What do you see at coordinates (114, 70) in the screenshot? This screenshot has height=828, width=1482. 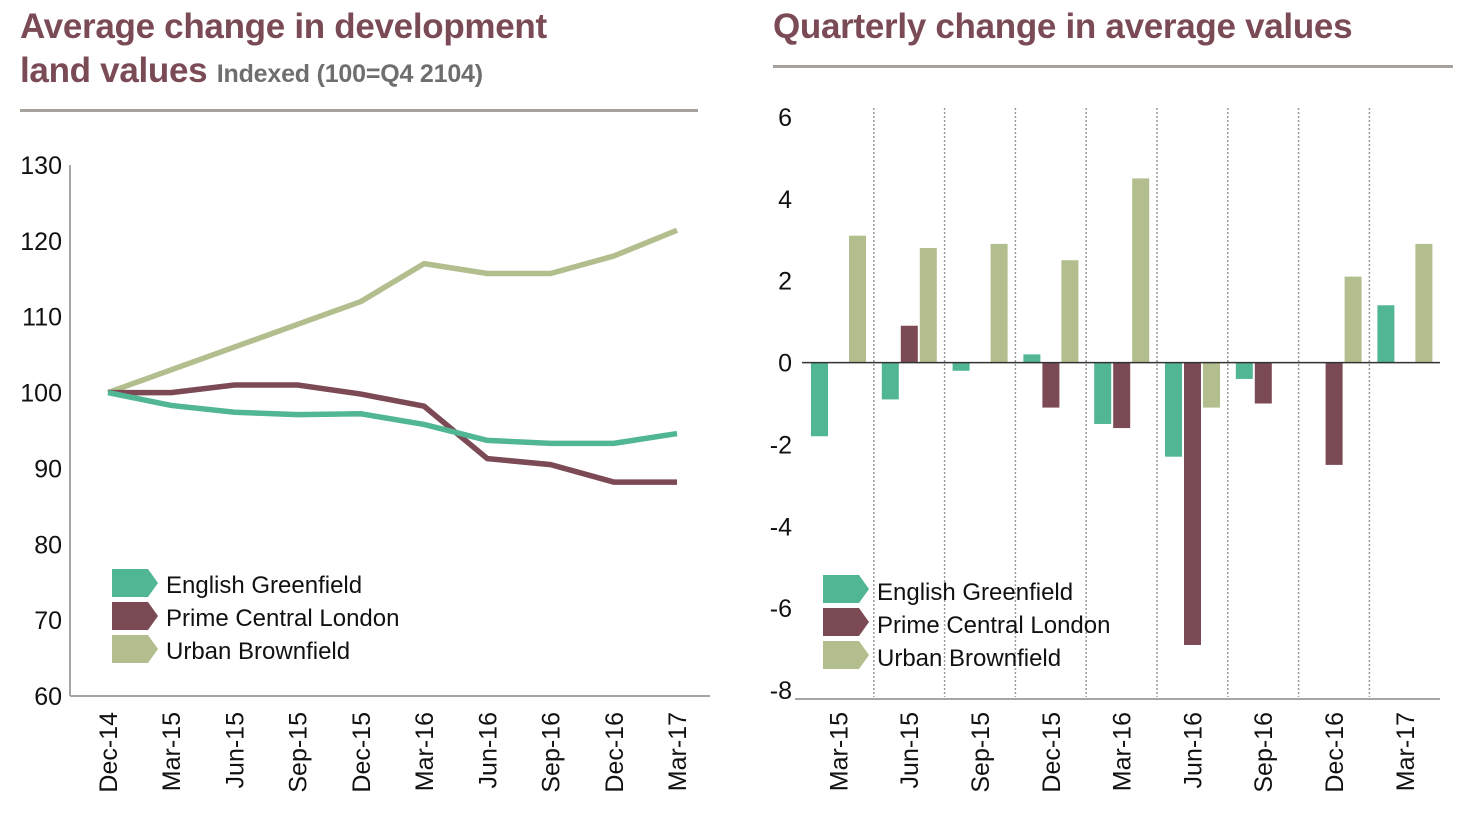 I see `left-title-line2: land values` at bounding box center [114, 70].